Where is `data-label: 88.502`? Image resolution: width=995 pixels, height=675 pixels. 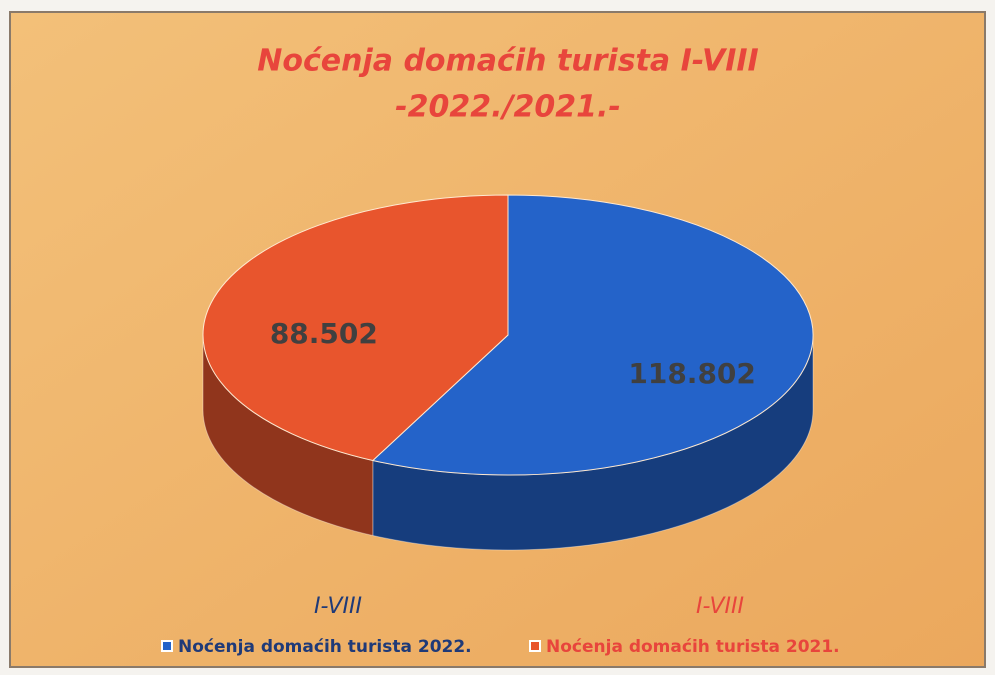 data-label: 88.502 is located at coordinates (324, 333).